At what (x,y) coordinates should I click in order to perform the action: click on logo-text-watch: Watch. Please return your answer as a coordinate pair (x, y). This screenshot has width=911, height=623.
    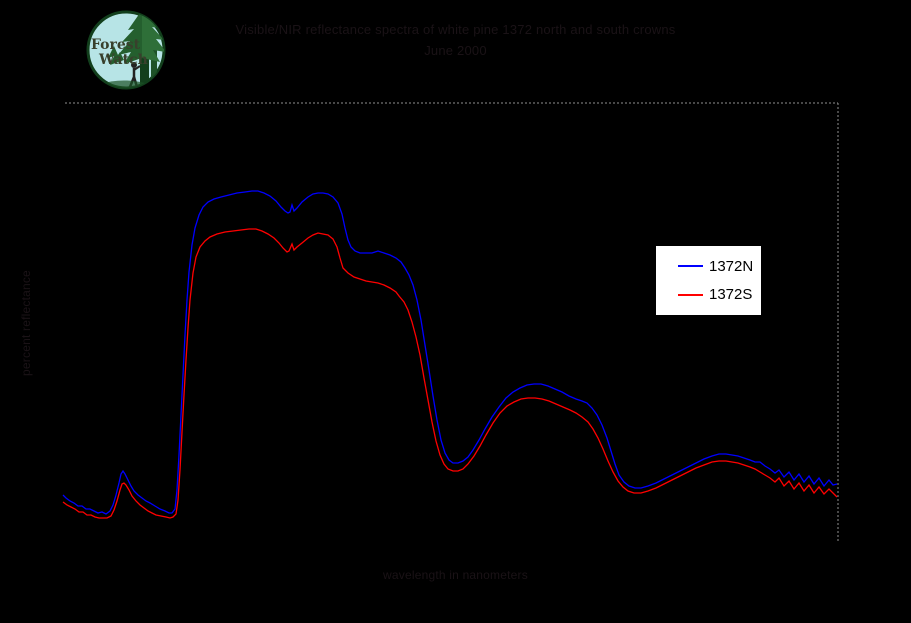
    Looking at the image, I should click on (123, 60).